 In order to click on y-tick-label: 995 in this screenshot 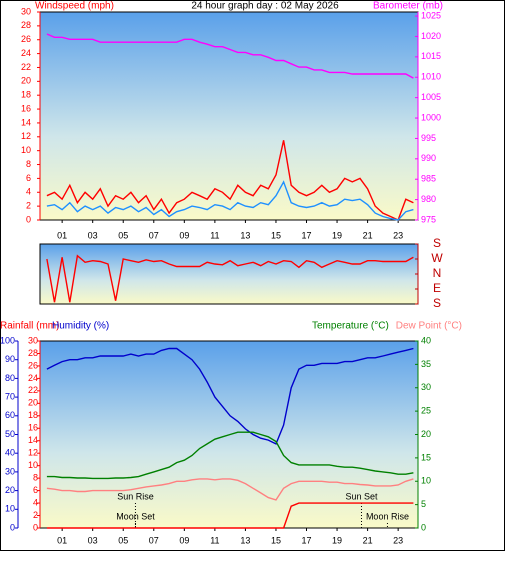, I will do `click(428, 138)`.